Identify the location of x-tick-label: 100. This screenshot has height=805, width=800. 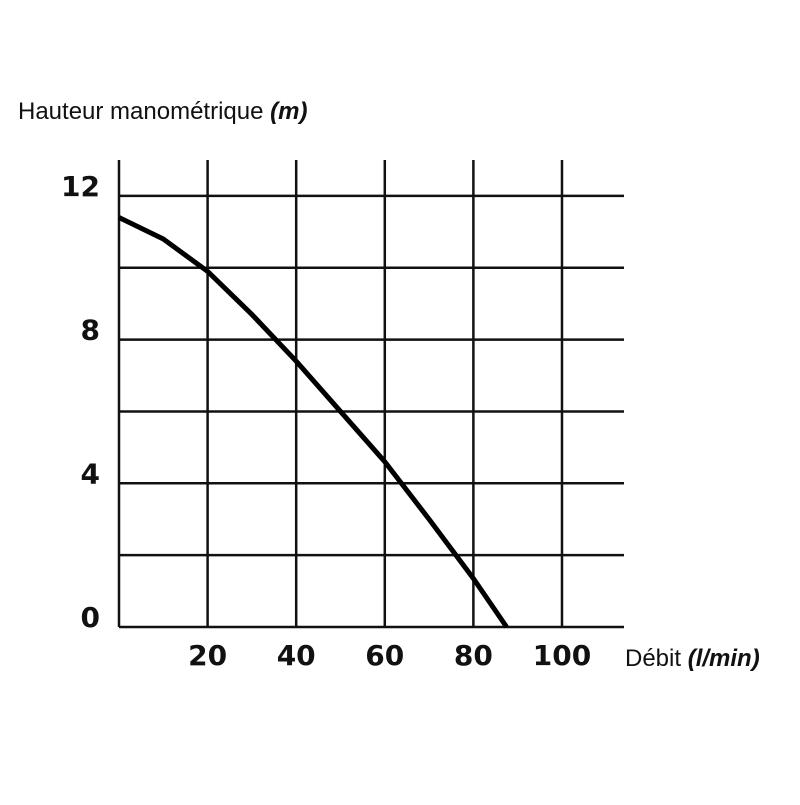
(562, 655).